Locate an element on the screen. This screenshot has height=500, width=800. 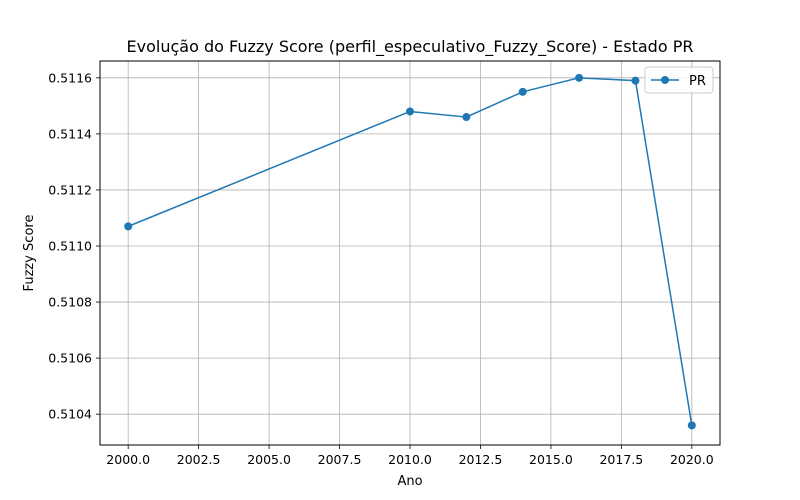
x-tick-label: 2017.5 is located at coordinates (621, 459).